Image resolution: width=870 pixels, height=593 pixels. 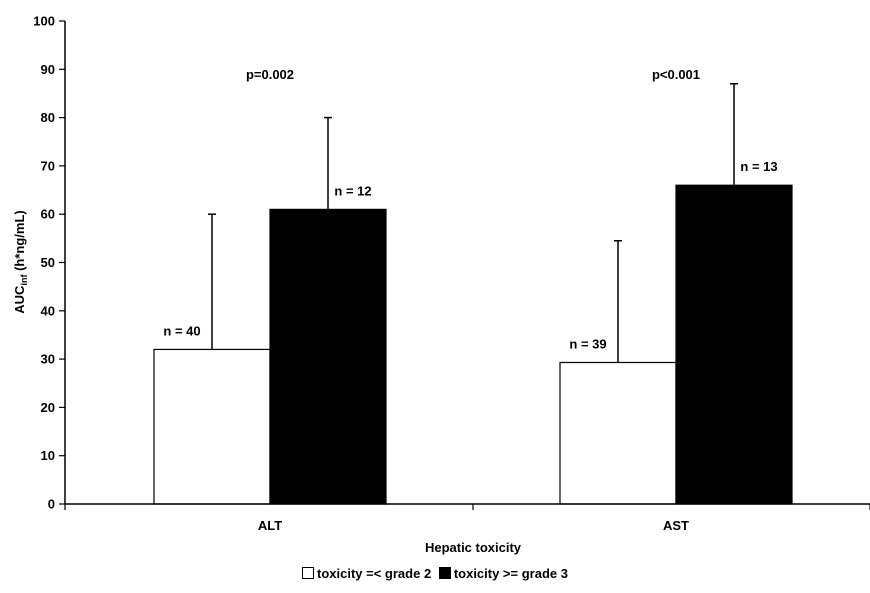 I want to click on x-tick-label: AST, so click(x=676, y=525).